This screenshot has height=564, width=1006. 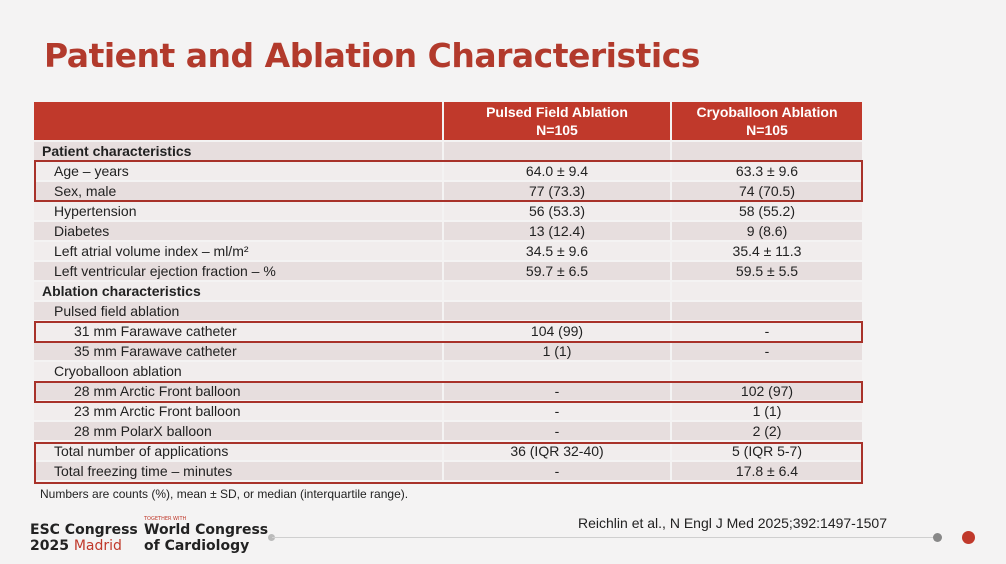 I want to click on footer-line, so click(x=604, y=537).